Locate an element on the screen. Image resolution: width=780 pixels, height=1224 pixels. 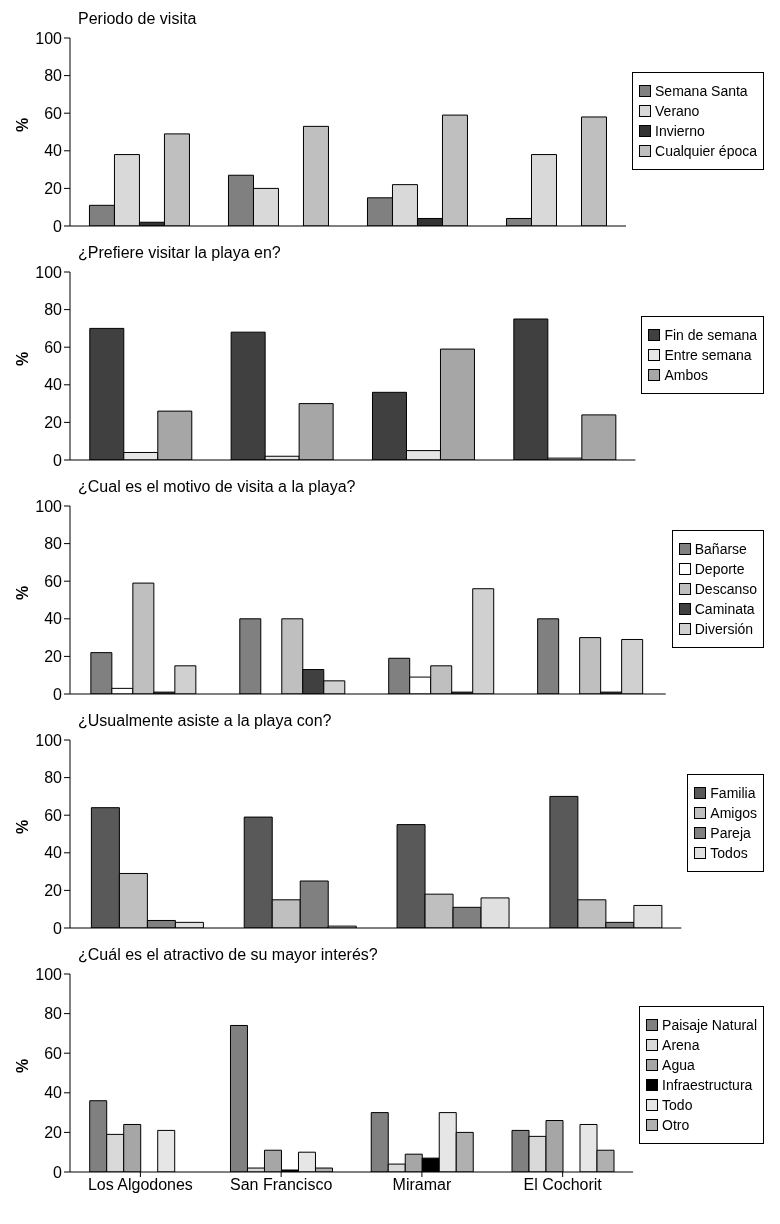
legend-label: Entre semana is located at coordinates (708, 355).